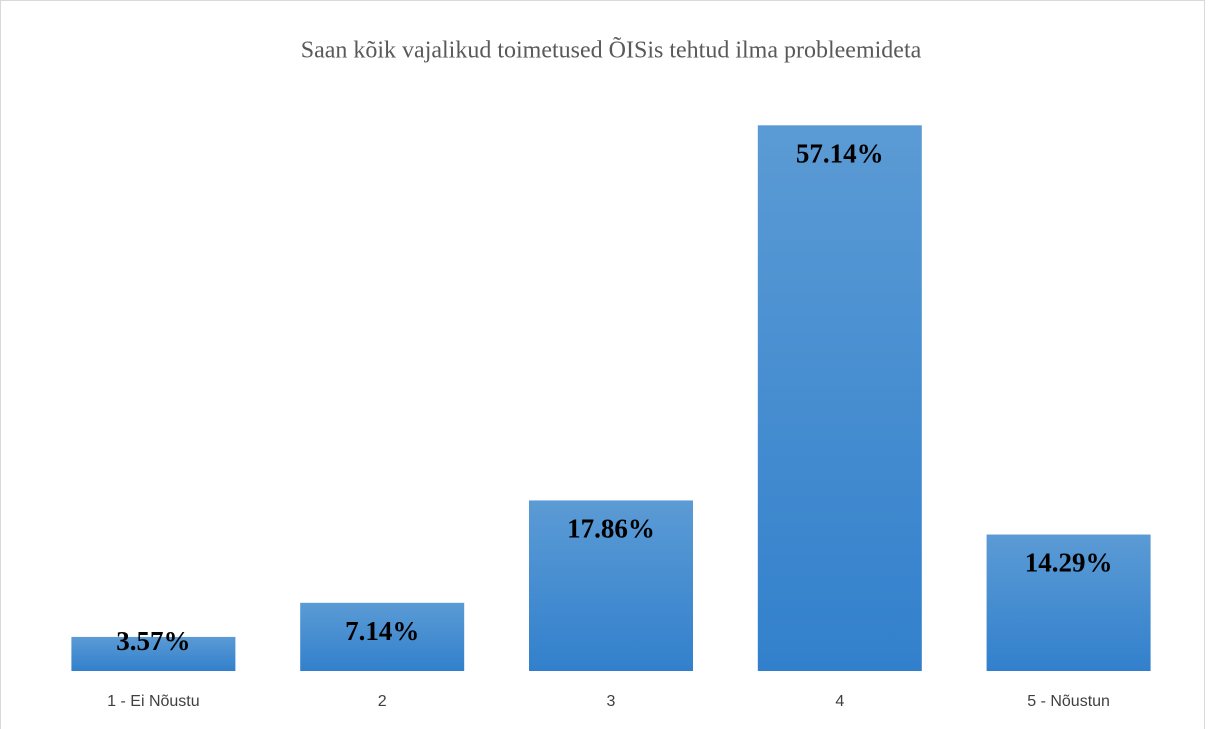 The width and height of the screenshot is (1208, 729). I want to click on data-label: 57.14%, so click(840, 154).